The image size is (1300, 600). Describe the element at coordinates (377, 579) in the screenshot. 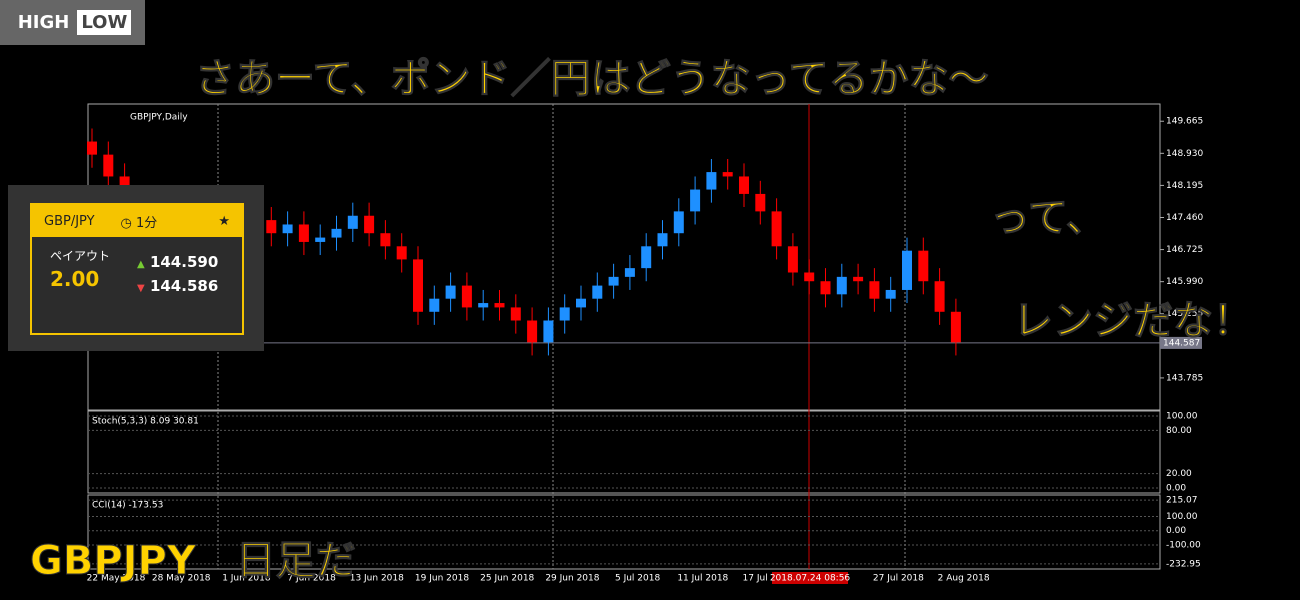

I see `x-tick-label: 13 Jun 2018` at that location.